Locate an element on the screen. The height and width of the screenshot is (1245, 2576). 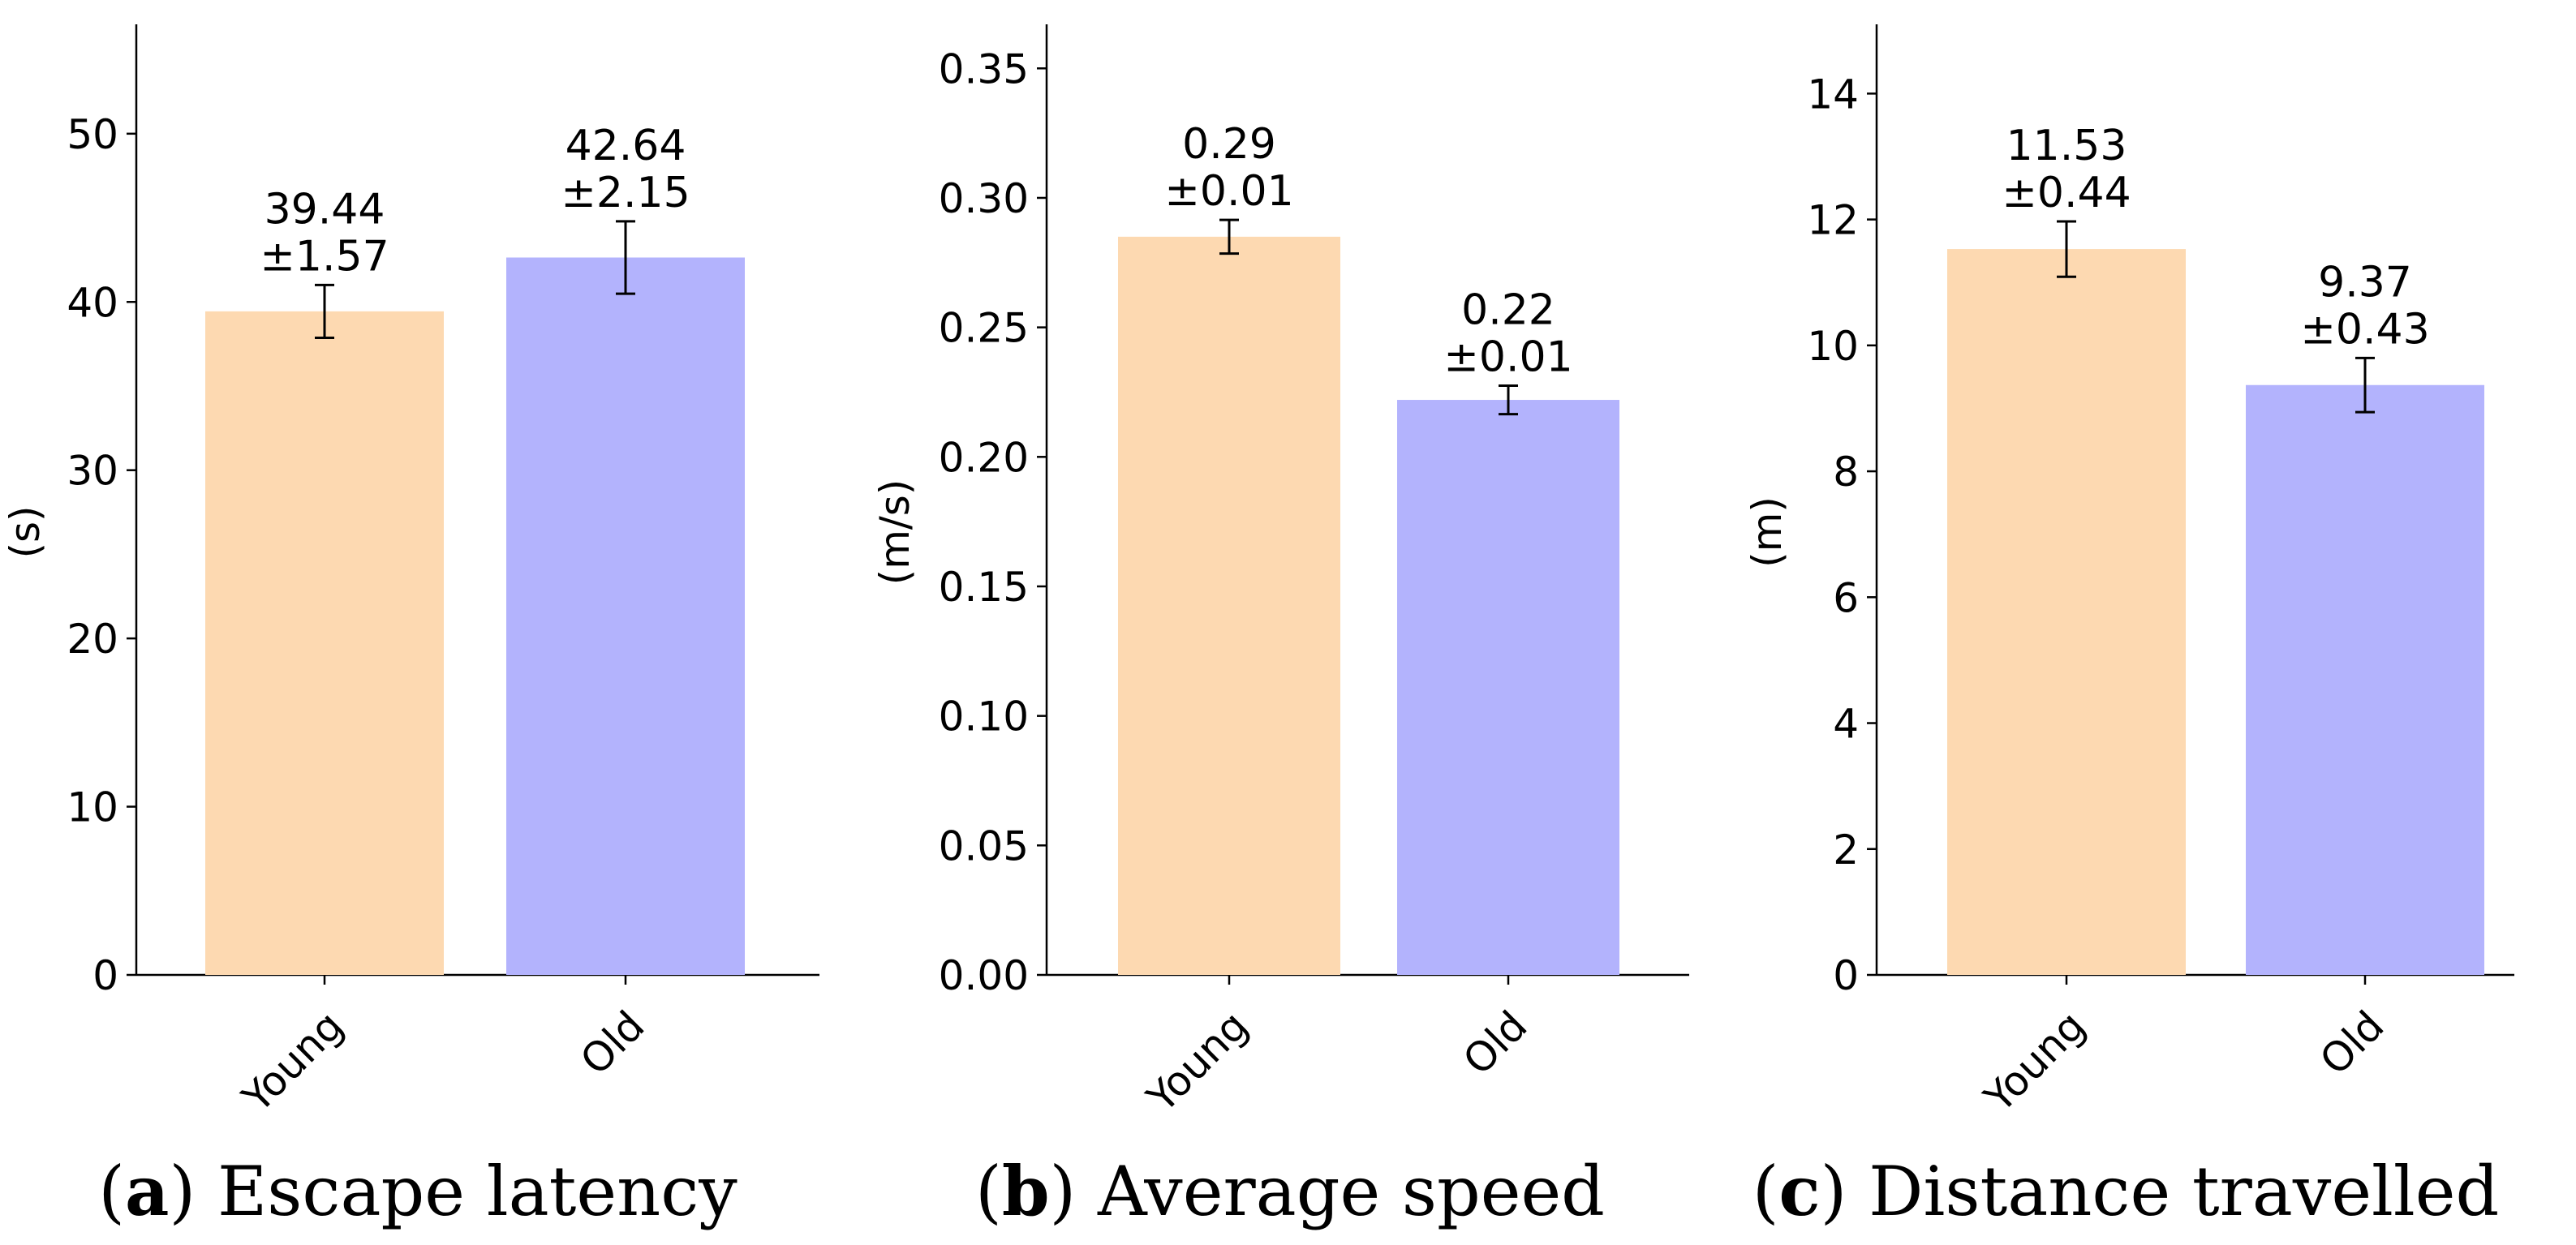
y-tick-label: 50 is located at coordinates (92, 134).